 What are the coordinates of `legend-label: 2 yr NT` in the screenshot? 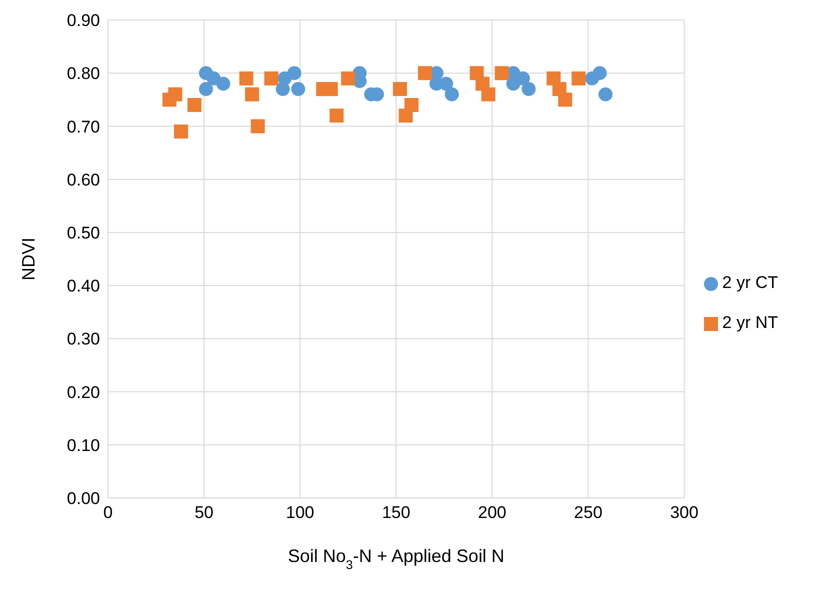 It's located at (750, 322).